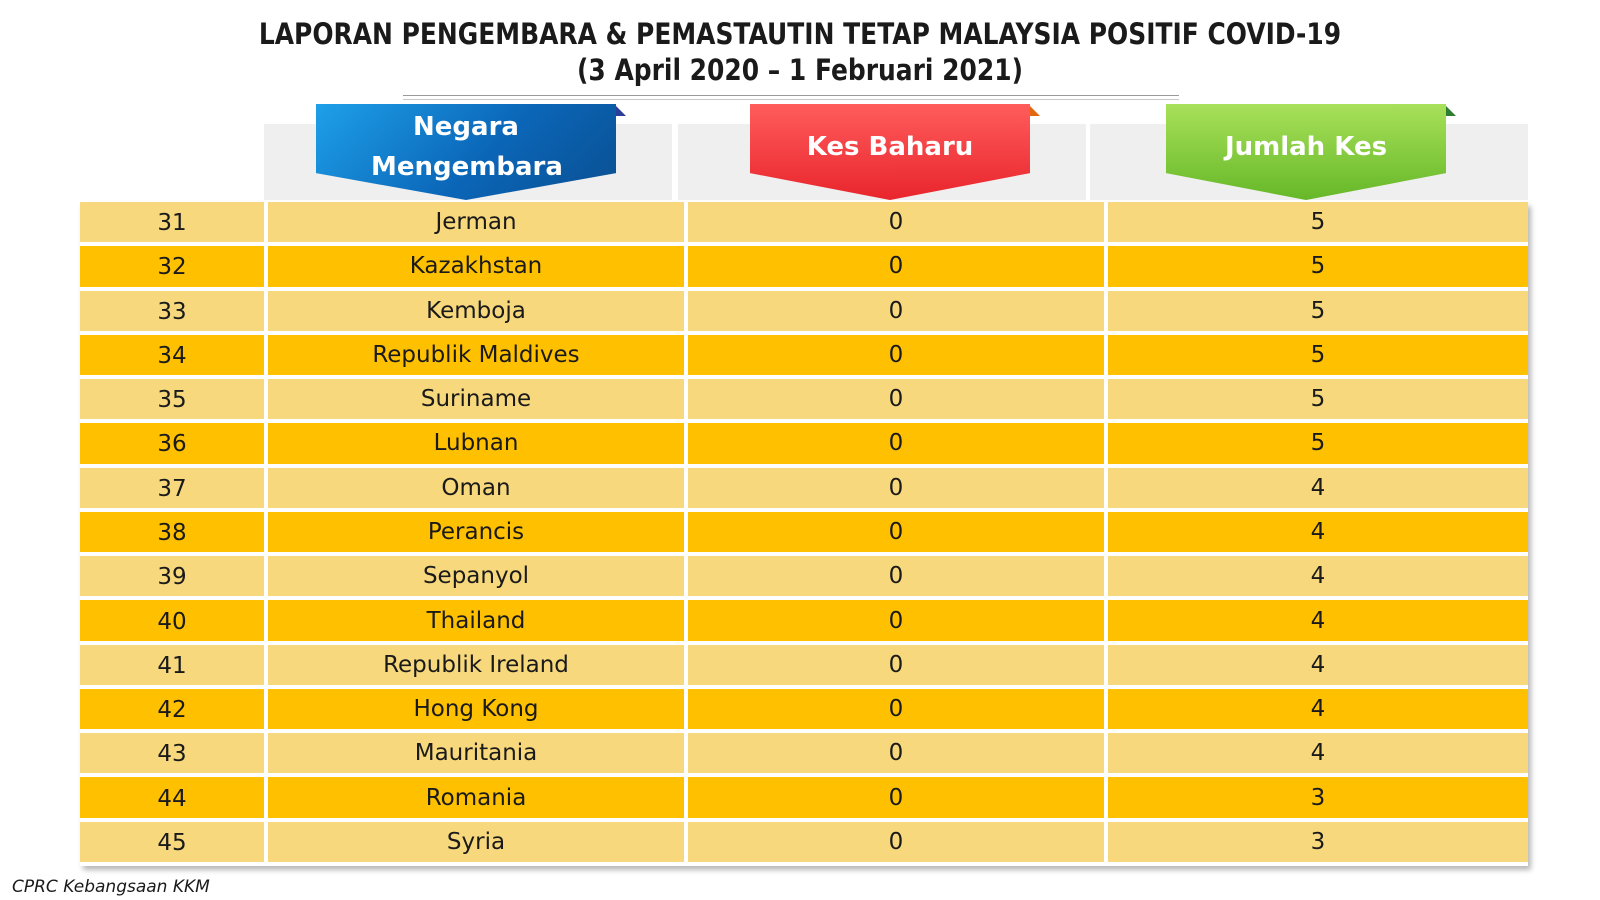 The image size is (1600, 900). What do you see at coordinates (174, 622) in the screenshot?
I see `row-number: 40` at bounding box center [174, 622].